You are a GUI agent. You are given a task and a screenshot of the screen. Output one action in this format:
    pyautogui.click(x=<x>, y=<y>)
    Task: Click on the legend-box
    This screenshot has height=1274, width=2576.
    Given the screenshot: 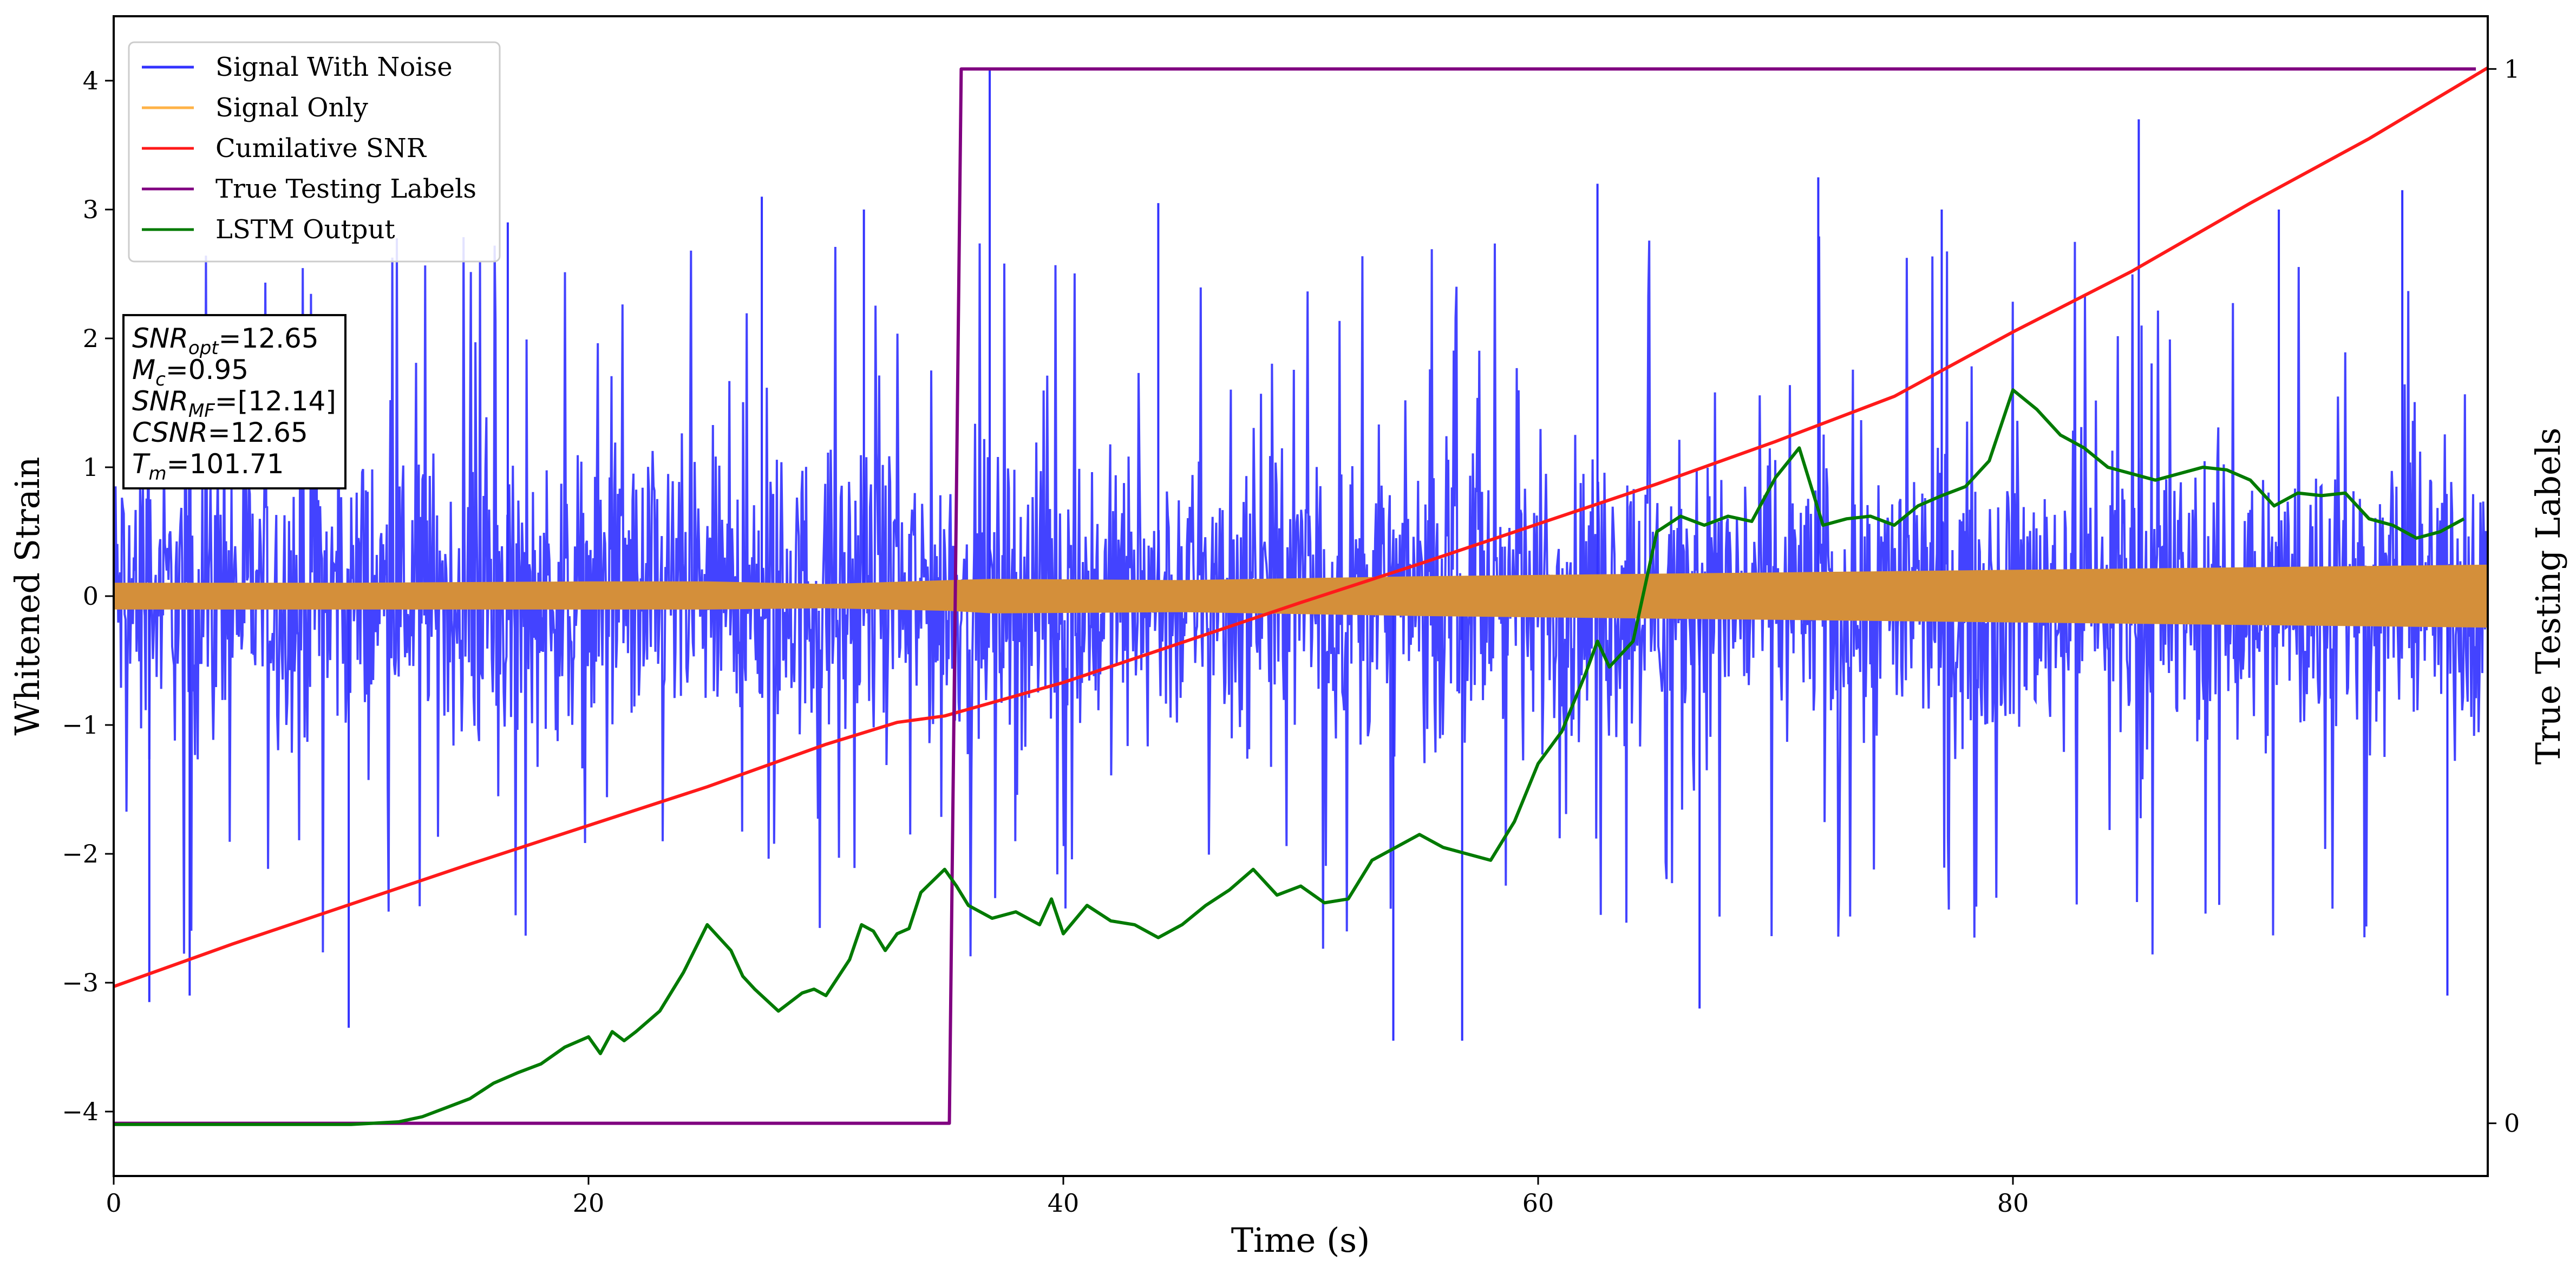 What is the action you would take?
    pyautogui.click(x=315, y=152)
    